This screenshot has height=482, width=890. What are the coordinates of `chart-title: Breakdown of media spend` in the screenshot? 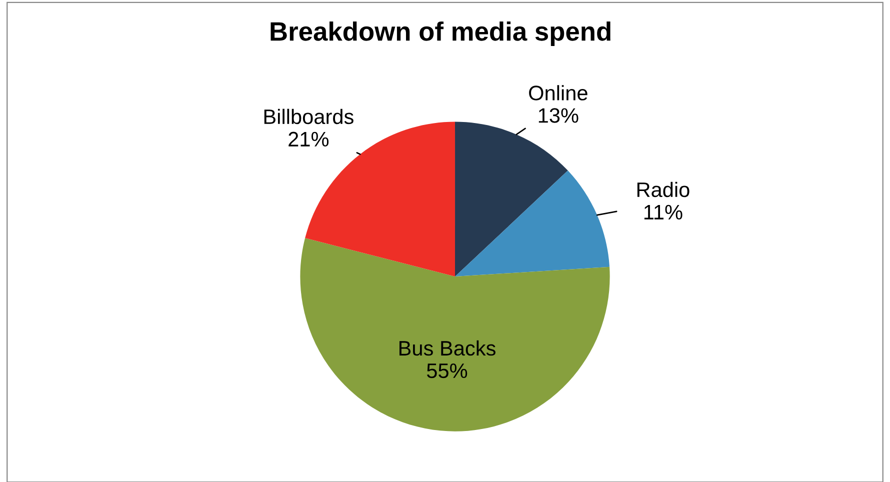 It's located at (440, 33).